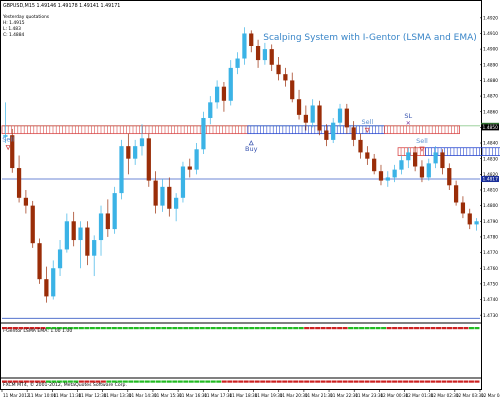  I want to click on y-tick-label: 1.4740, so click(490, 300).